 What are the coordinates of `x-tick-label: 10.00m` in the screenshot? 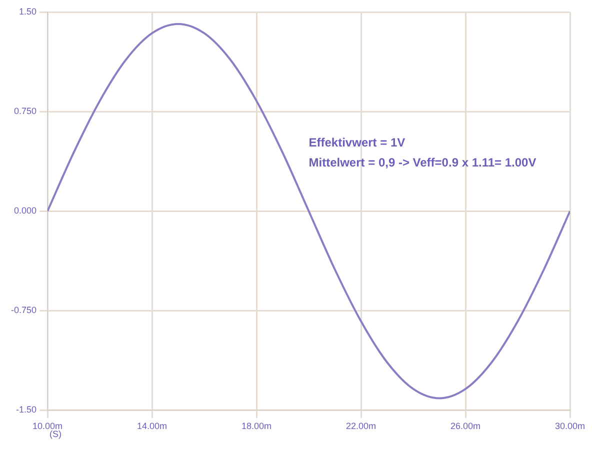 It's located at (47, 426).